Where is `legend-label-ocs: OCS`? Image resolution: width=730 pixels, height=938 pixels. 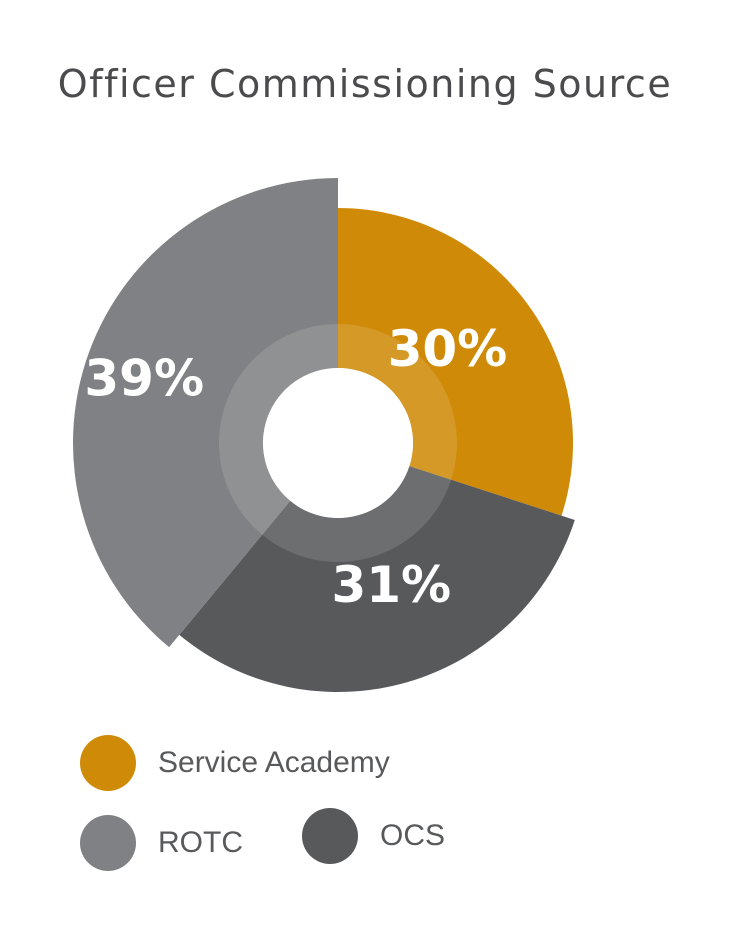
legend-label-ocs: OCS is located at coordinates (413, 835).